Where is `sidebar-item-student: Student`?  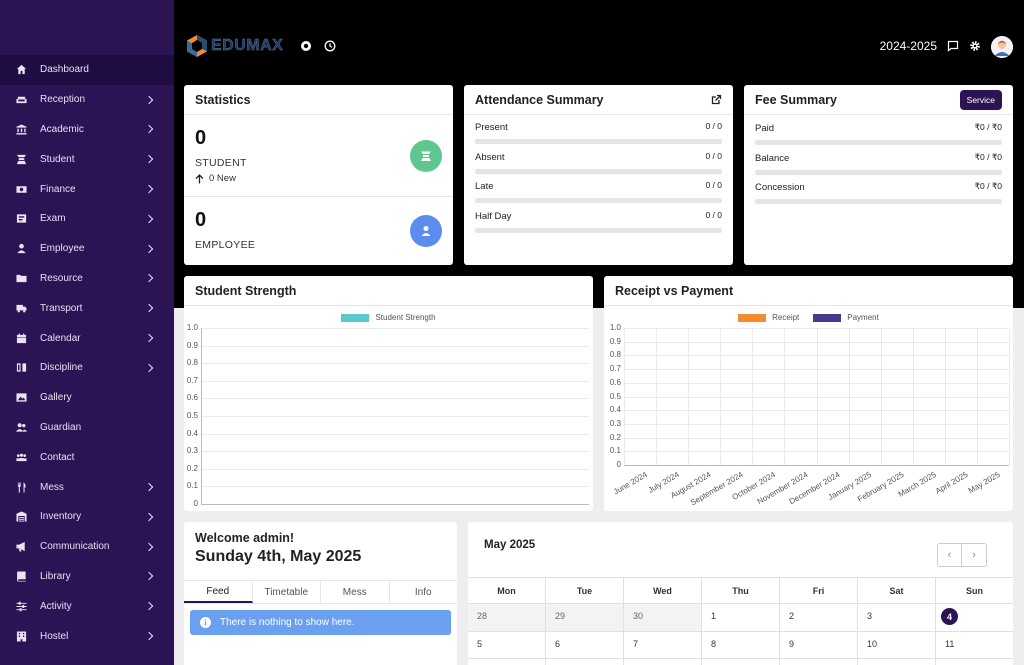 sidebar-item-student: Student is located at coordinates (87, 159).